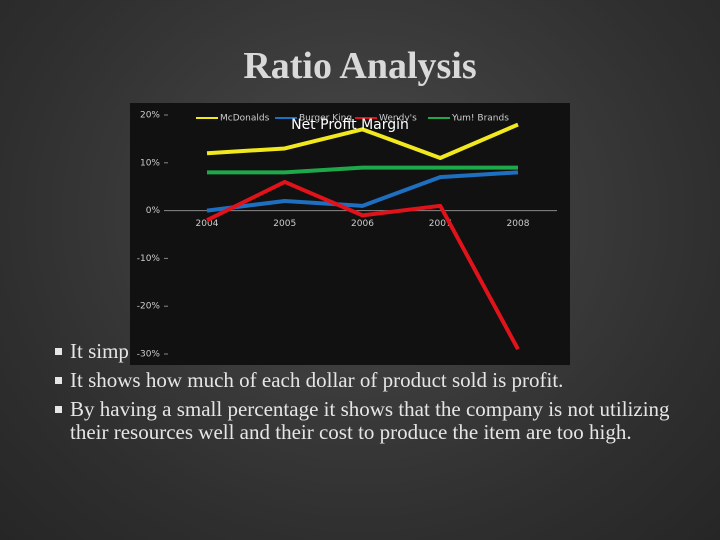 Image resolution: width=720 pixels, height=540 pixels. I want to click on y-tick-label: 0%, so click(153, 211).